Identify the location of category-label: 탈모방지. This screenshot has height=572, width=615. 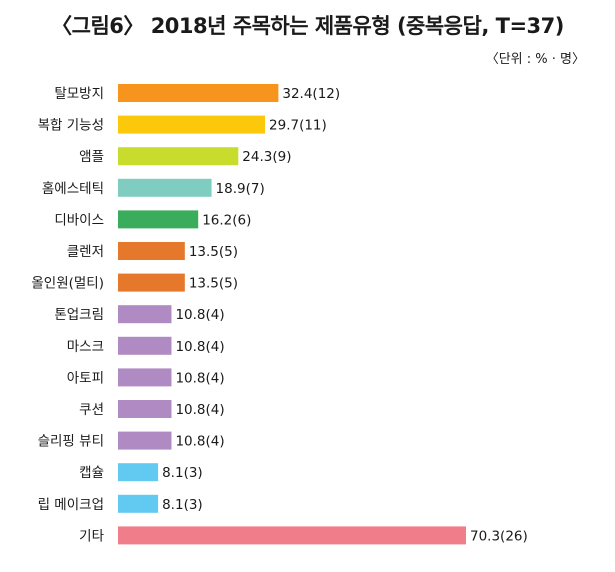
(79, 94).